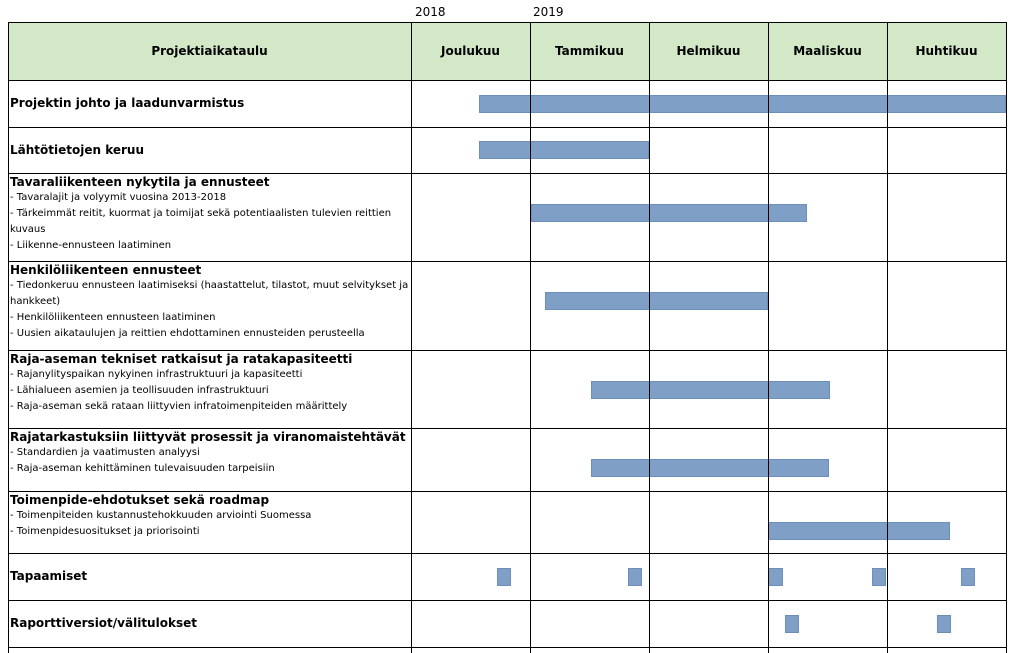 The height and width of the screenshot is (653, 1024). I want to click on month-header: Huhtikuu, so click(946, 51).